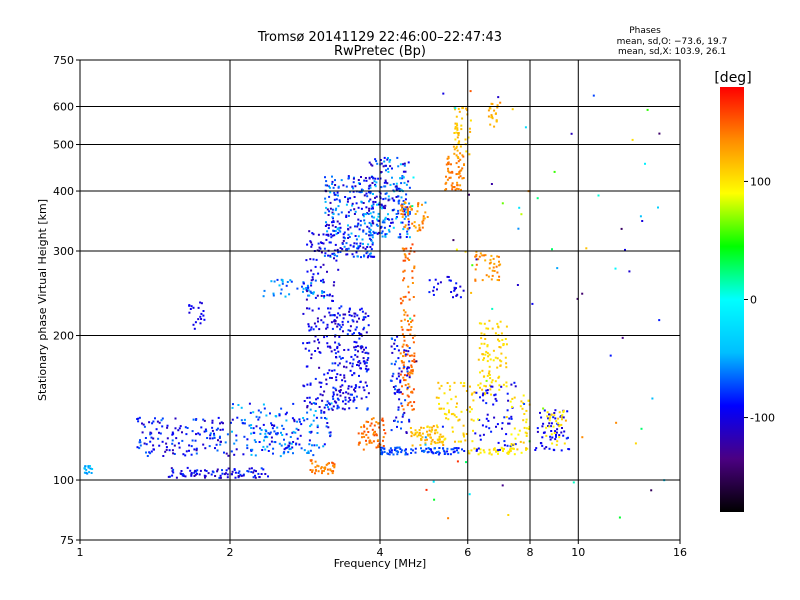 The image size is (800, 600). I want to click on y-tick-label: 300, so click(63, 251).